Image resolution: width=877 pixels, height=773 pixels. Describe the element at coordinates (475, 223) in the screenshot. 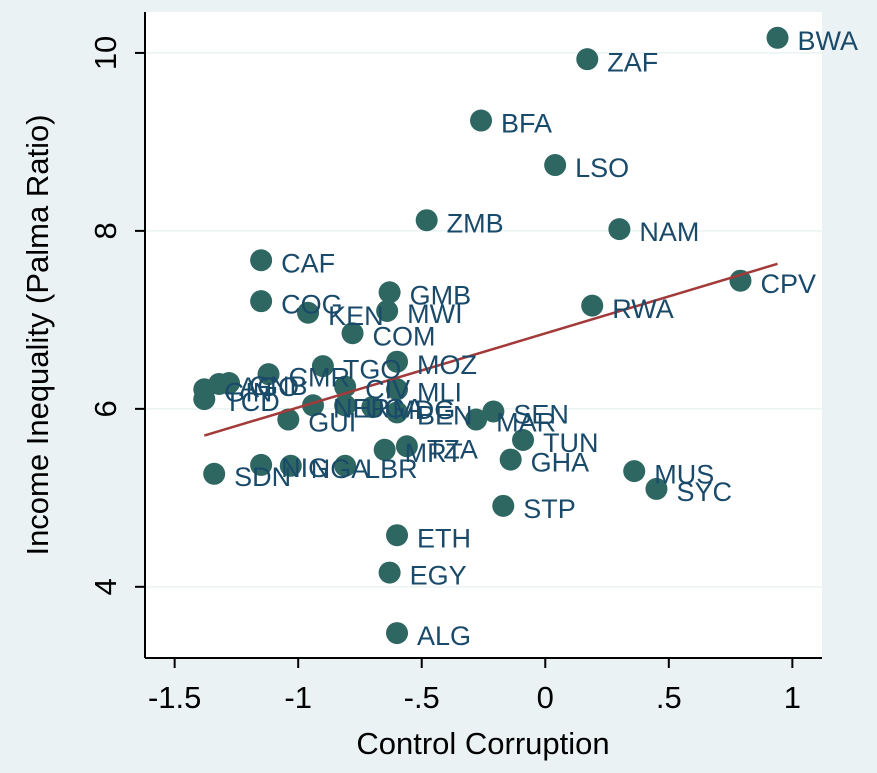

I see `point-label: ZMB` at that location.